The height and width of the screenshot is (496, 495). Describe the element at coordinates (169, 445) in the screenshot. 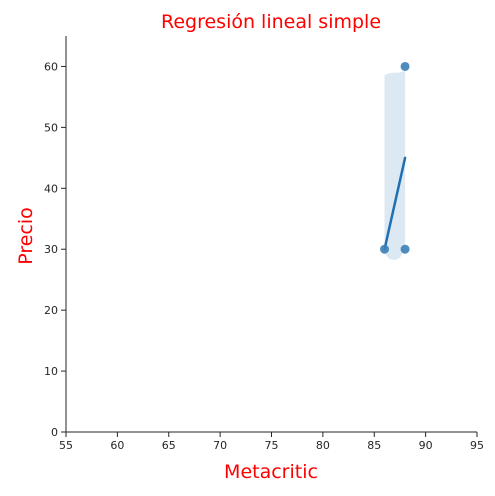

I see `x-tick-label-65: 65` at that location.